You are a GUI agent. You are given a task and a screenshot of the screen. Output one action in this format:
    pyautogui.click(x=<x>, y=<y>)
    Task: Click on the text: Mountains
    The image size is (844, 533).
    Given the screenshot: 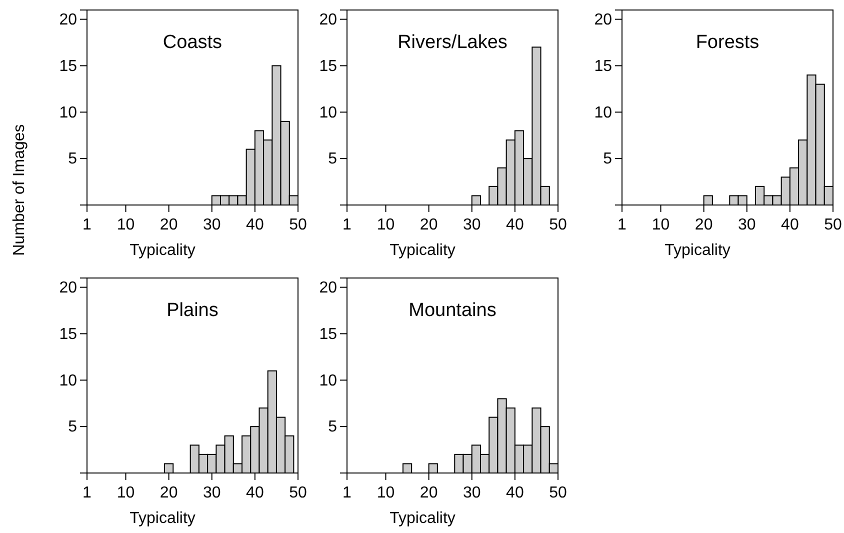 What is the action you would take?
    pyautogui.click(x=452, y=310)
    